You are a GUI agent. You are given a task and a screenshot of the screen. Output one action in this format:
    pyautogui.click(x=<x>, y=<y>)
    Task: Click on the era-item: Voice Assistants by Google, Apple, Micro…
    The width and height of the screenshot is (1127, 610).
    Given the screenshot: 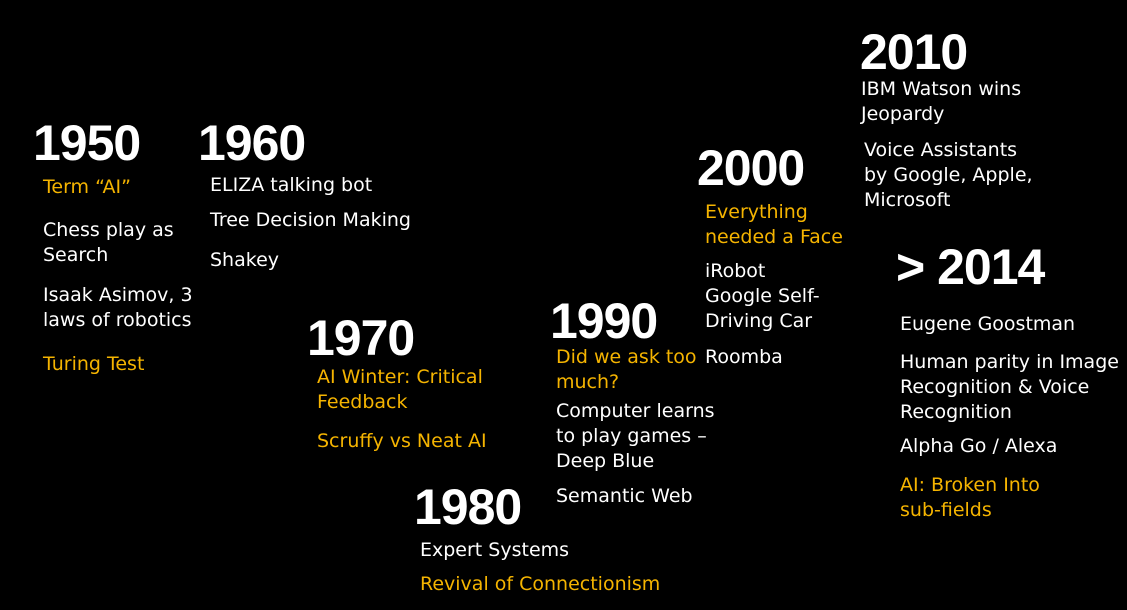 What is the action you would take?
    pyautogui.click(x=948, y=175)
    